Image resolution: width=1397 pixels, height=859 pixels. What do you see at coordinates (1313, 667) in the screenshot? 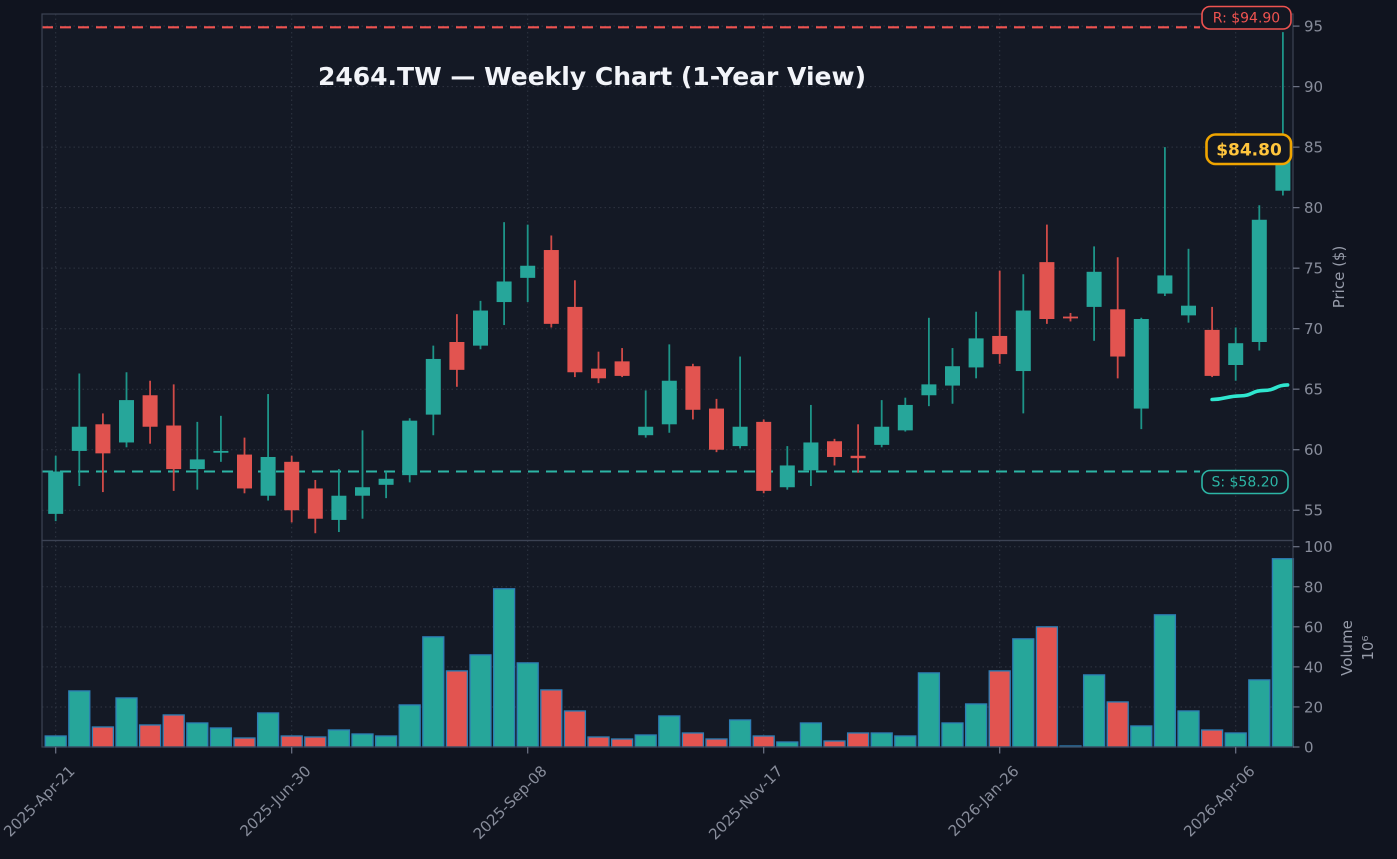
I see `volume-tick-label: 40` at bounding box center [1313, 667].